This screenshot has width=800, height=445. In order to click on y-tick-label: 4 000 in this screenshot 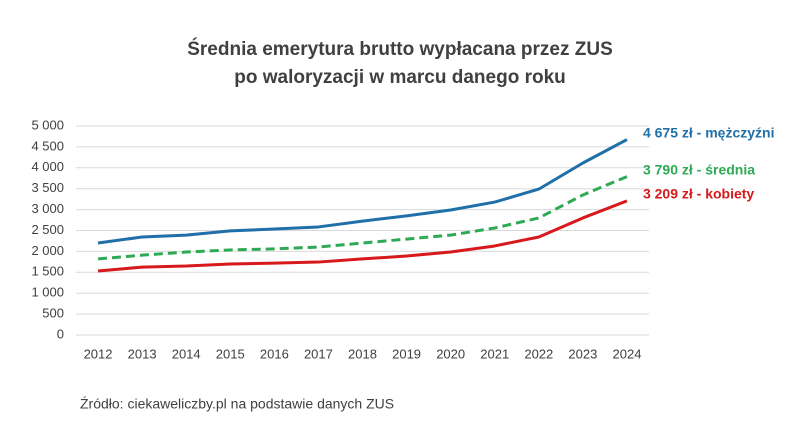, I will do `click(47, 166)`.